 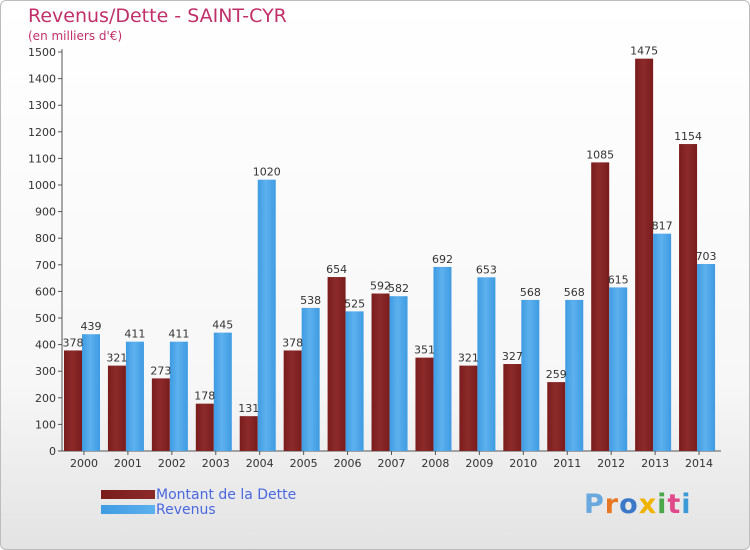 I want to click on data-label-debt: 592, so click(x=380, y=286).